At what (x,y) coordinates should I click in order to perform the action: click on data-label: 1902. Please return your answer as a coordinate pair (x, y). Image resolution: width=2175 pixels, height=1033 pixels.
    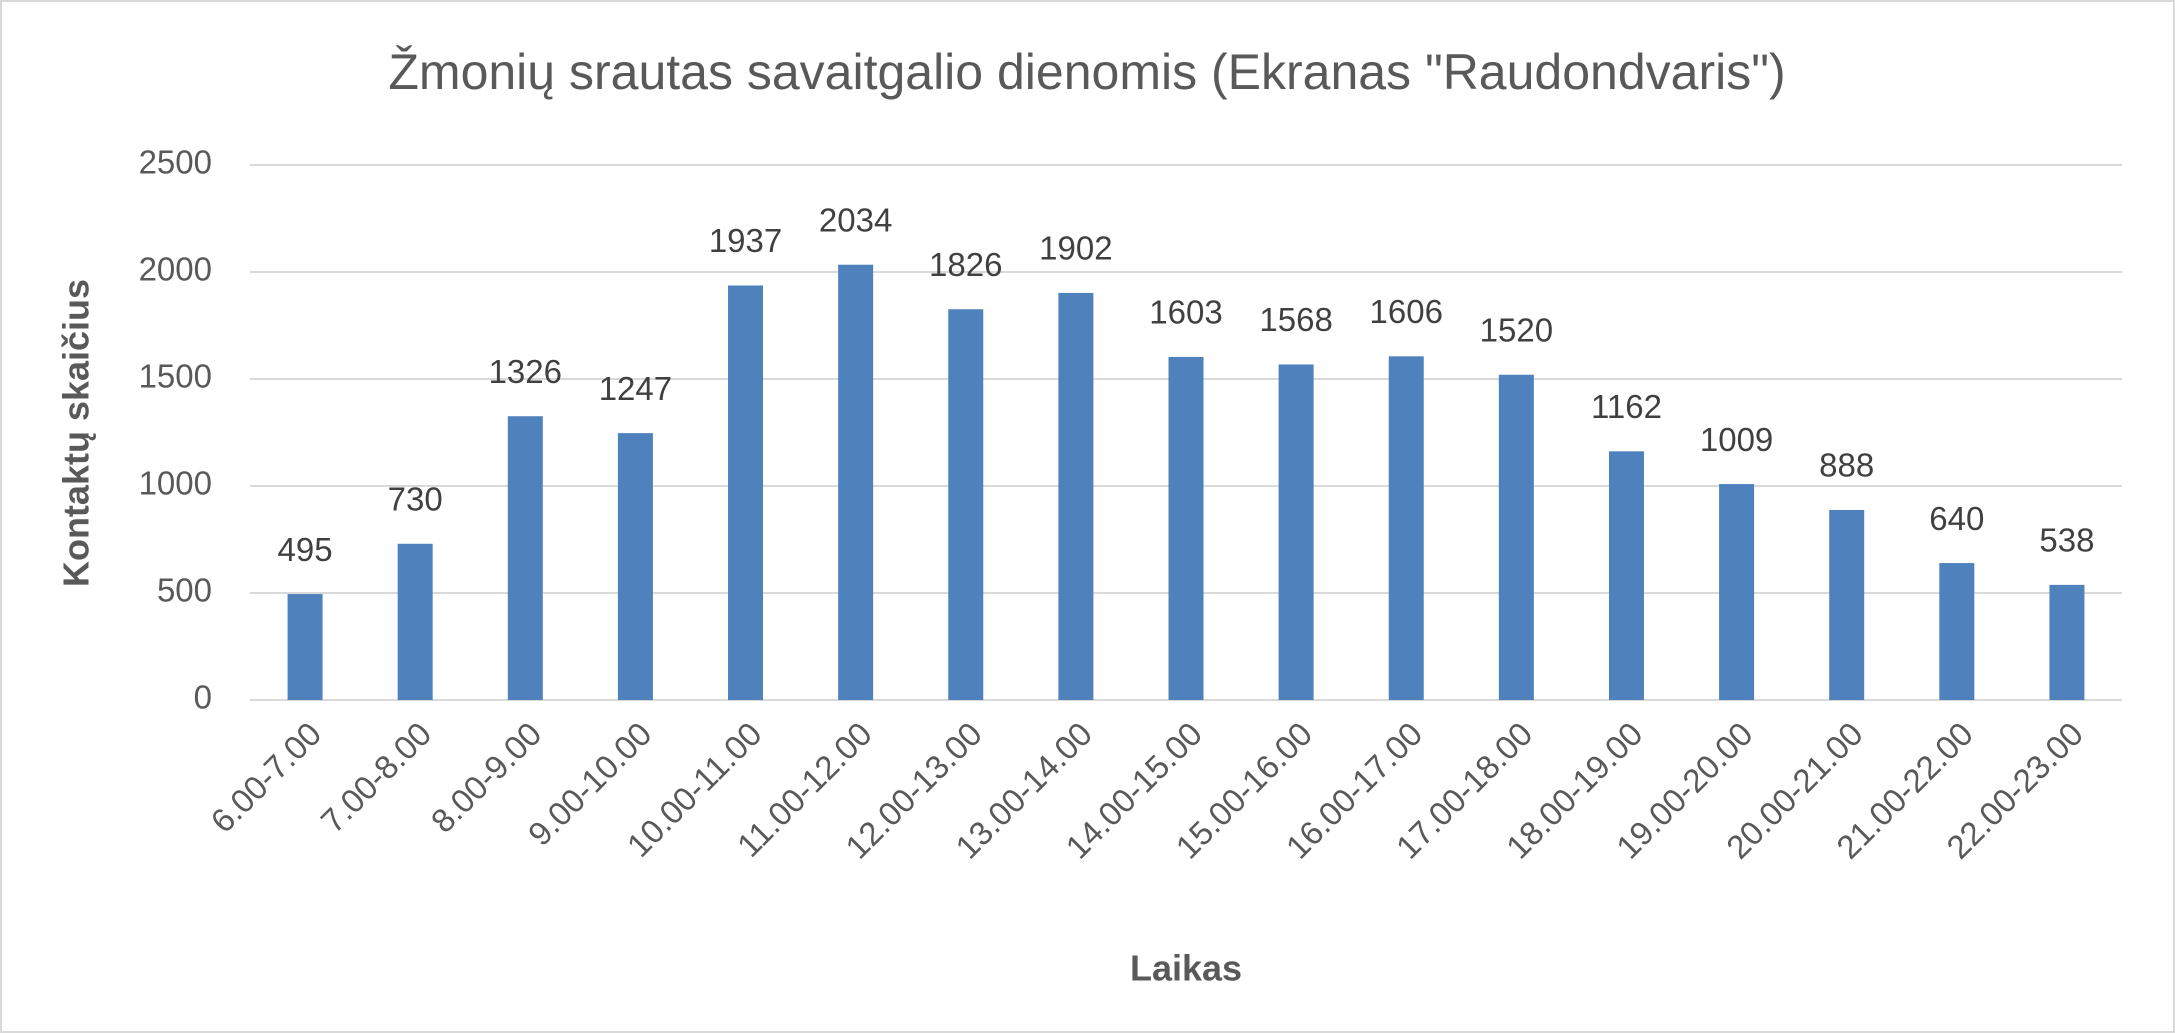
    Looking at the image, I should click on (1075, 248).